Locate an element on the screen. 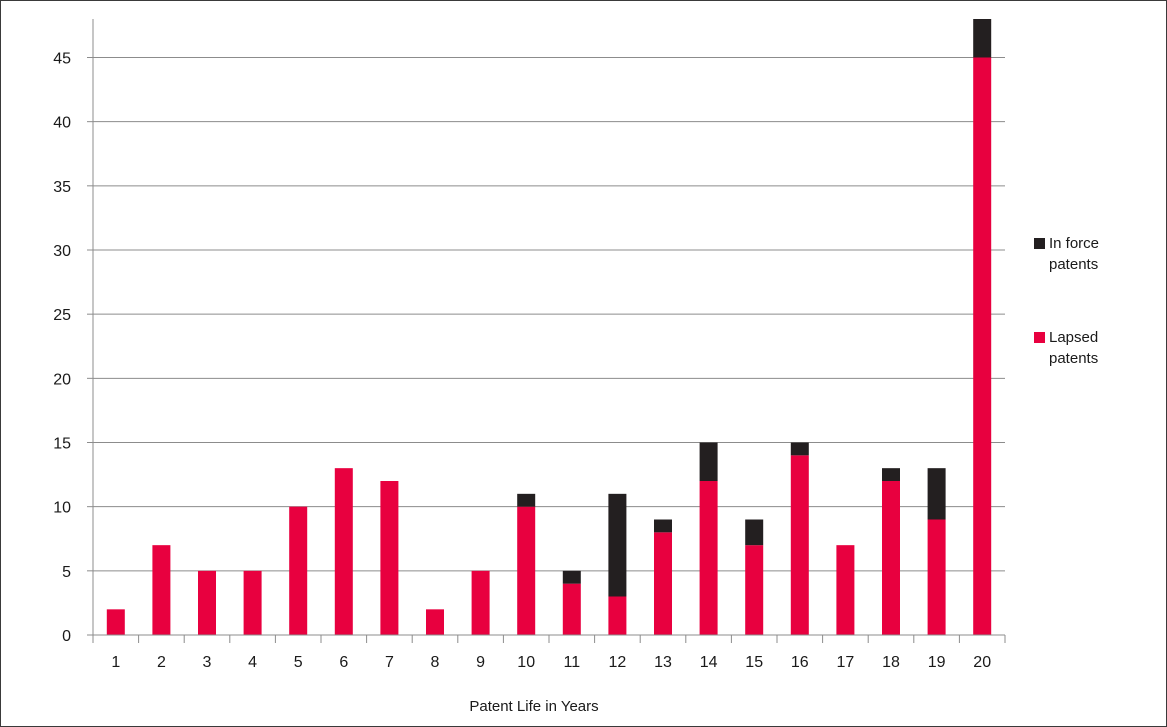 The height and width of the screenshot is (727, 1167). y-tick-label: 45 is located at coordinates (62, 59).